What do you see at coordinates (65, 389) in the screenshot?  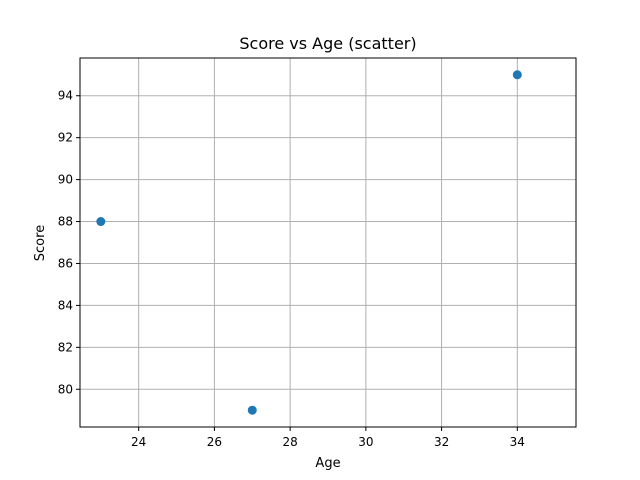 I see `y-tick-label-80: 80` at bounding box center [65, 389].